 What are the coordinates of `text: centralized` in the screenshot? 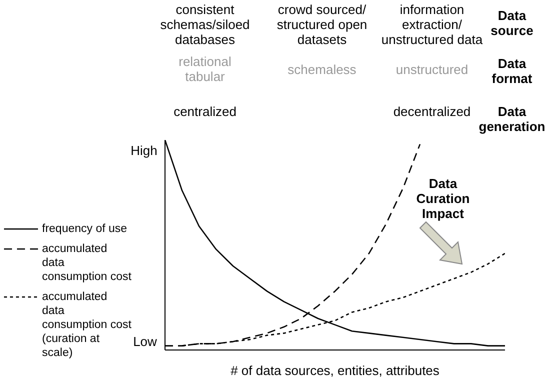 It's located at (205, 111).